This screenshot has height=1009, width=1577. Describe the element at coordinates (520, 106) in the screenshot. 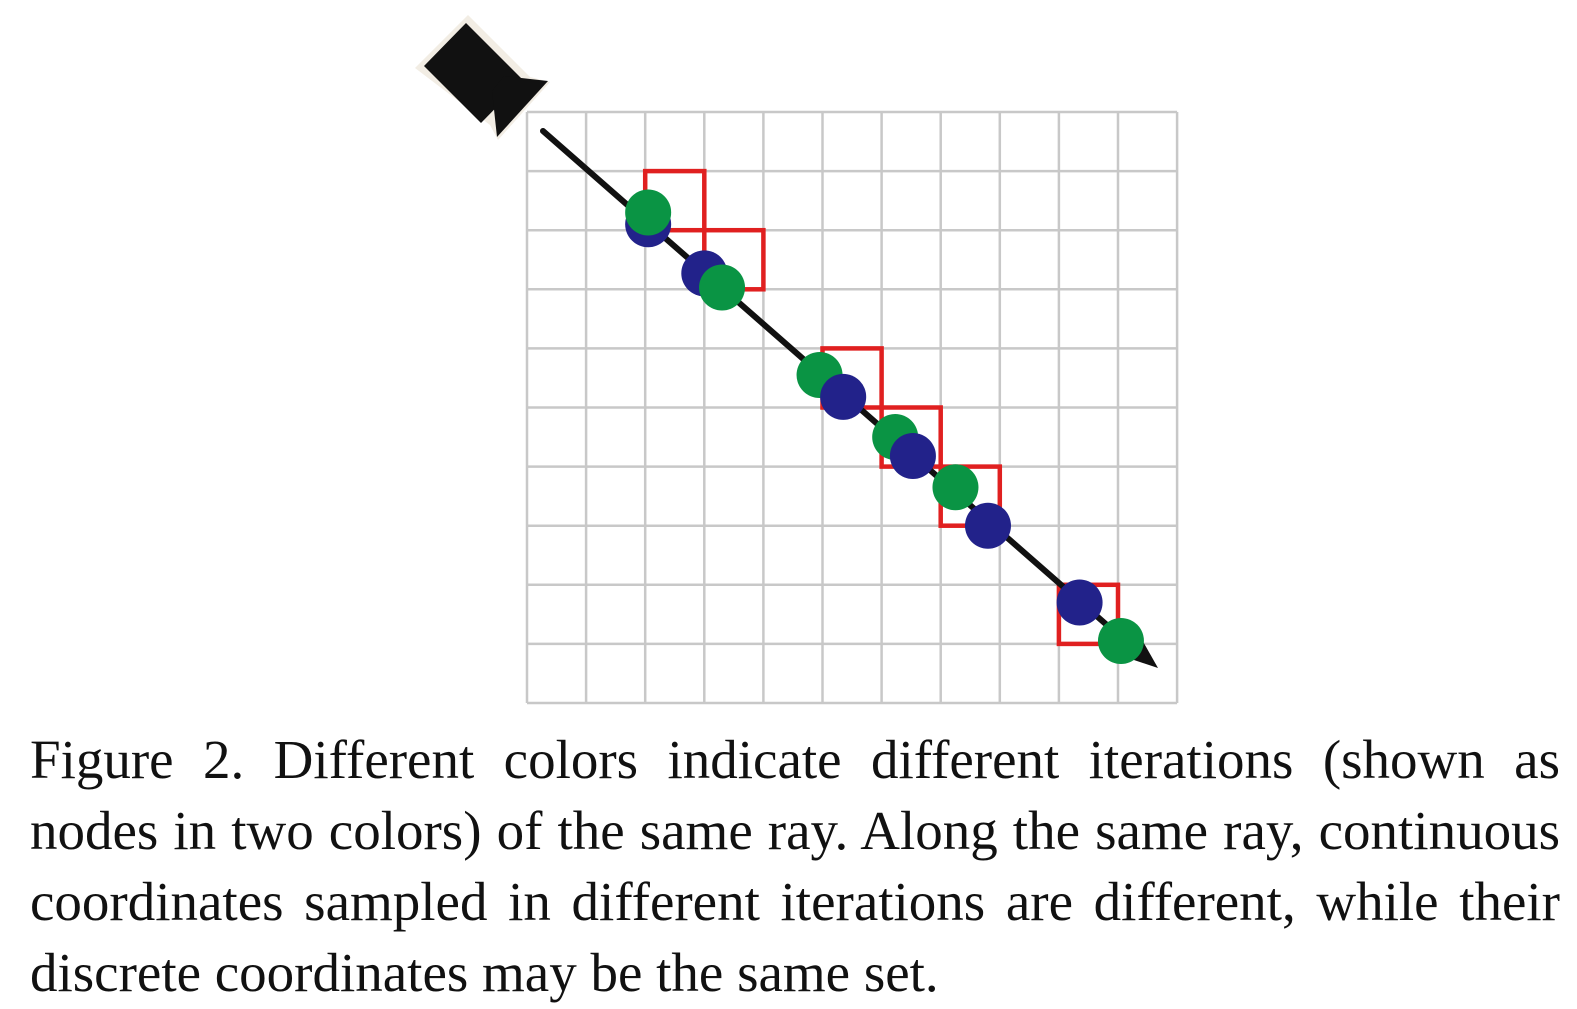

I see `camera-icon-lens` at that location.